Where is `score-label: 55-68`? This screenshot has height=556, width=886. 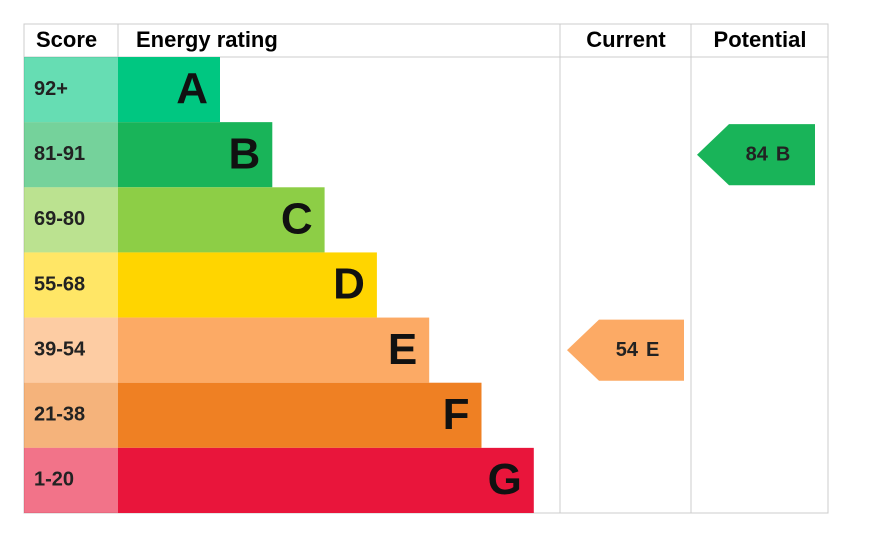
score-label: 55-68 is located at coordinates (59, 284).